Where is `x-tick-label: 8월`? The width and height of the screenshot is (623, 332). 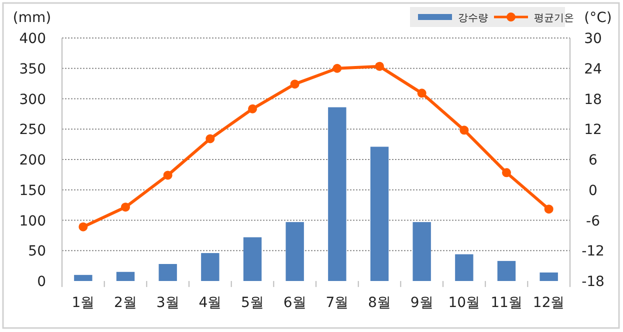 x-tick-label: 8월 is located at coordinates (379, 303).